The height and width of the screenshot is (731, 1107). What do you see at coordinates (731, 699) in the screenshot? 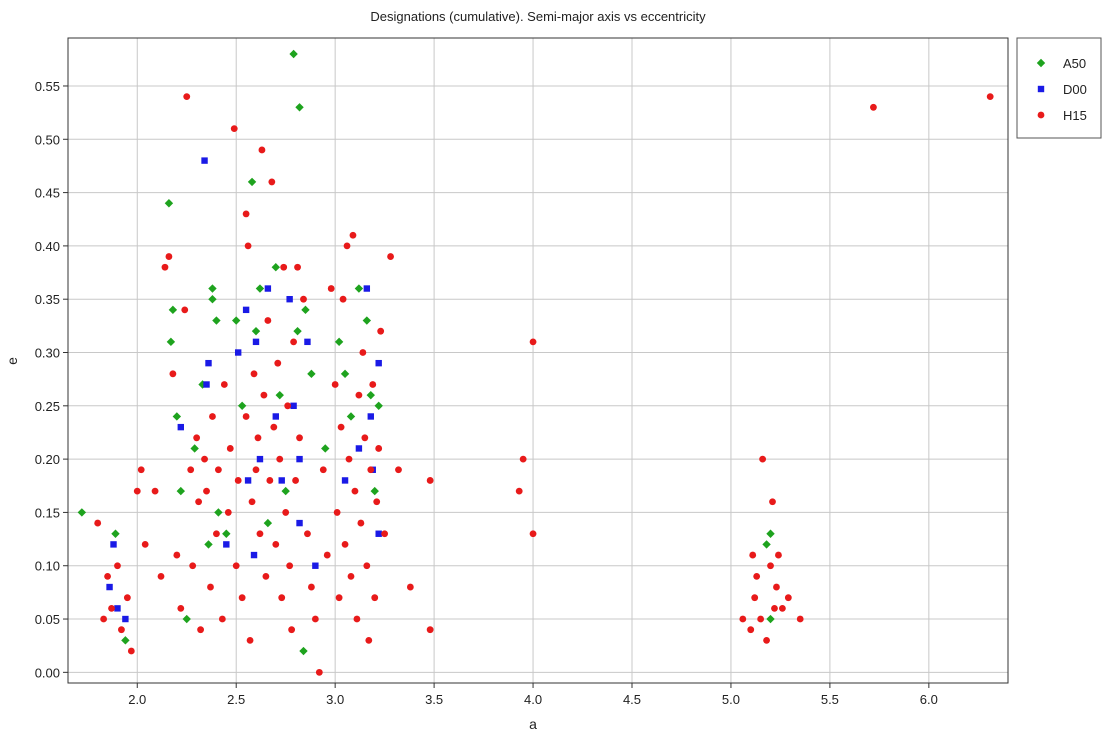
I see `x-tick-label: 5.0` at bounding box center [731, 699].